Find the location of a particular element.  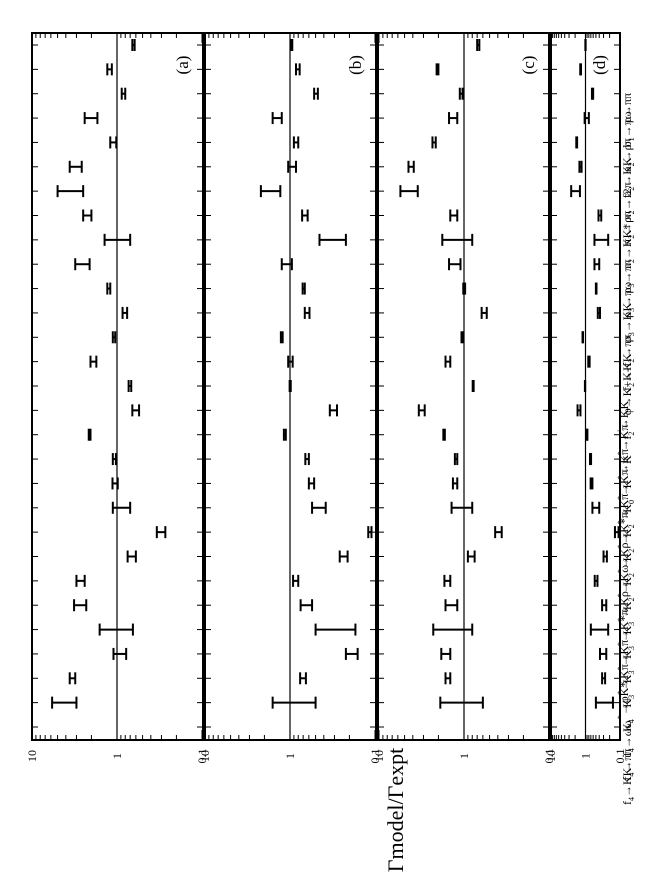

category-label: b1→πω is located at coordinates (628, 129).